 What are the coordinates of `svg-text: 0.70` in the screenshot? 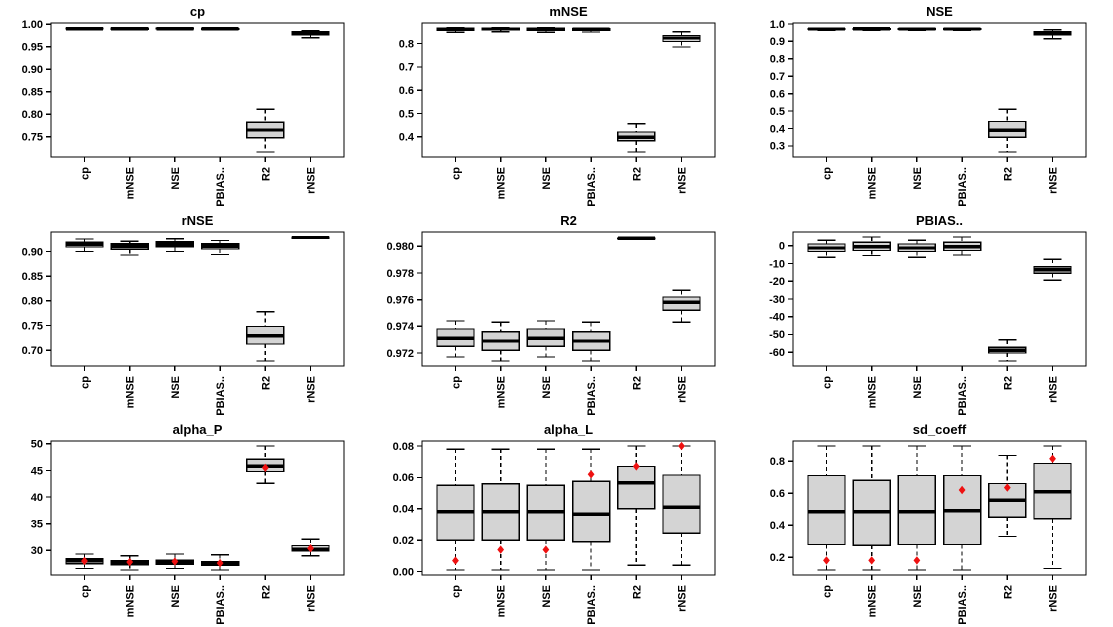 It's located at (32, 351).